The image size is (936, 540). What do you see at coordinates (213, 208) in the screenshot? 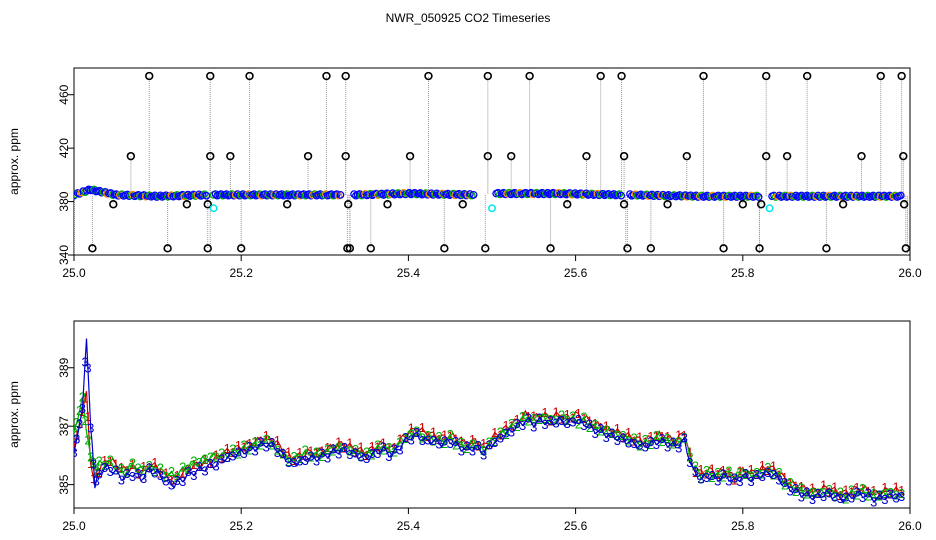
I see `cyan-point` at bounding box center [213, 208].